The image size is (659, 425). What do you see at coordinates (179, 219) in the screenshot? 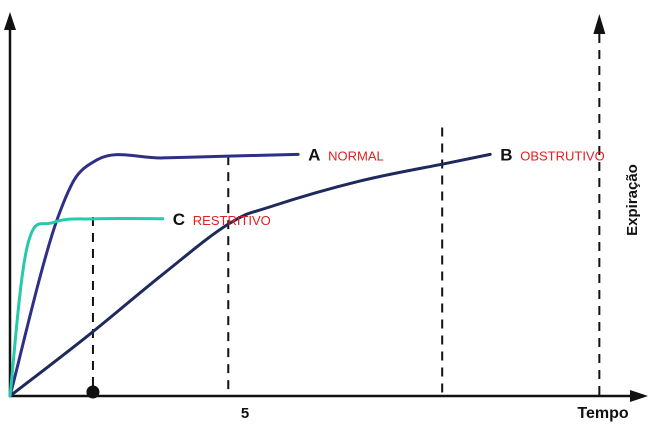
I see `series-letter-c: C` at bounding box center [179, 219].